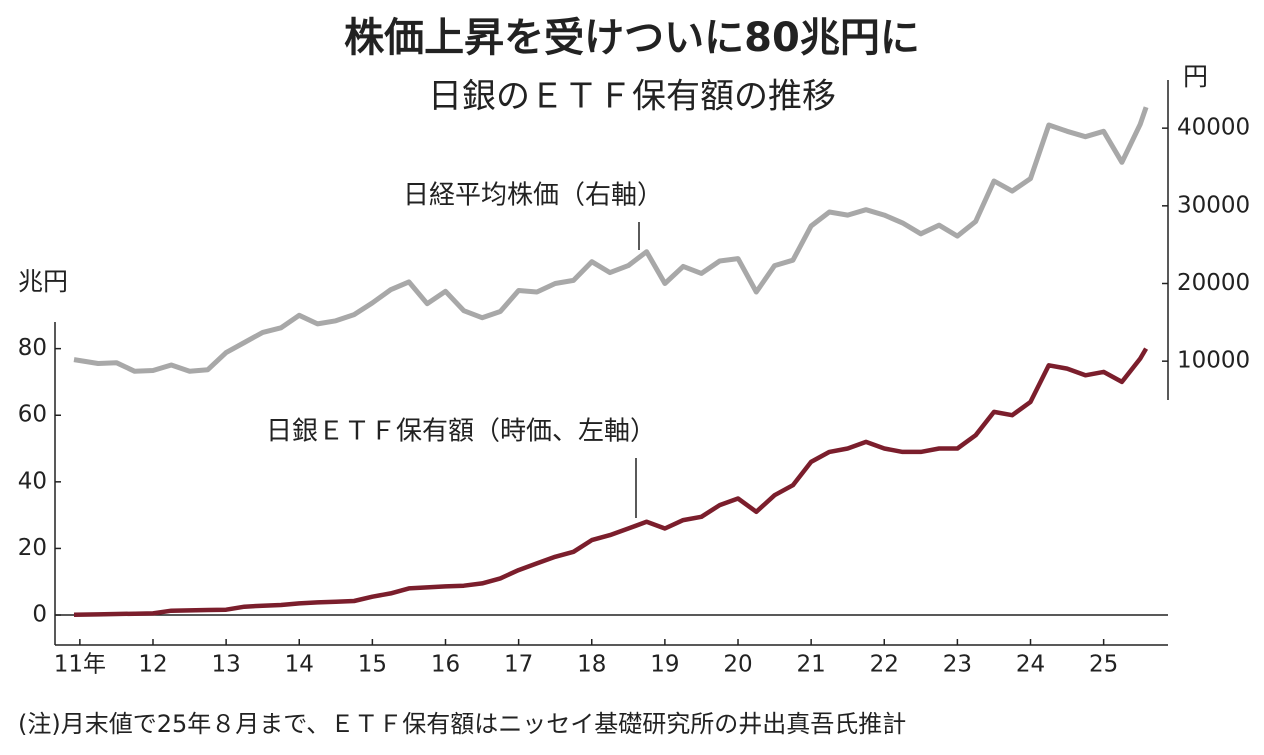 Image resolution: width=1264 pixels, height=755 pixels. I want to click on chart-title: 株価上昇を受けついに80兆円に, so click(632, 38).